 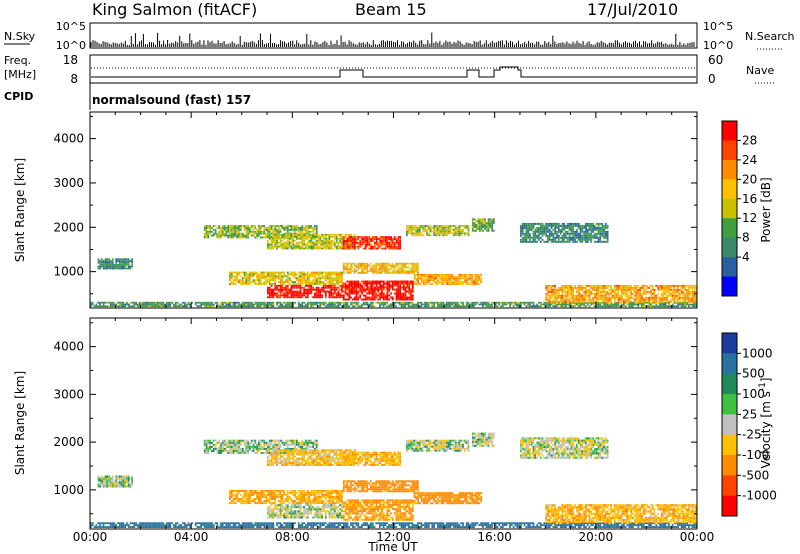 What do you see at coordinates (68, 139) in the screenshot?
I see `y-tick-label: 4000` at bounding box center [68, 139].